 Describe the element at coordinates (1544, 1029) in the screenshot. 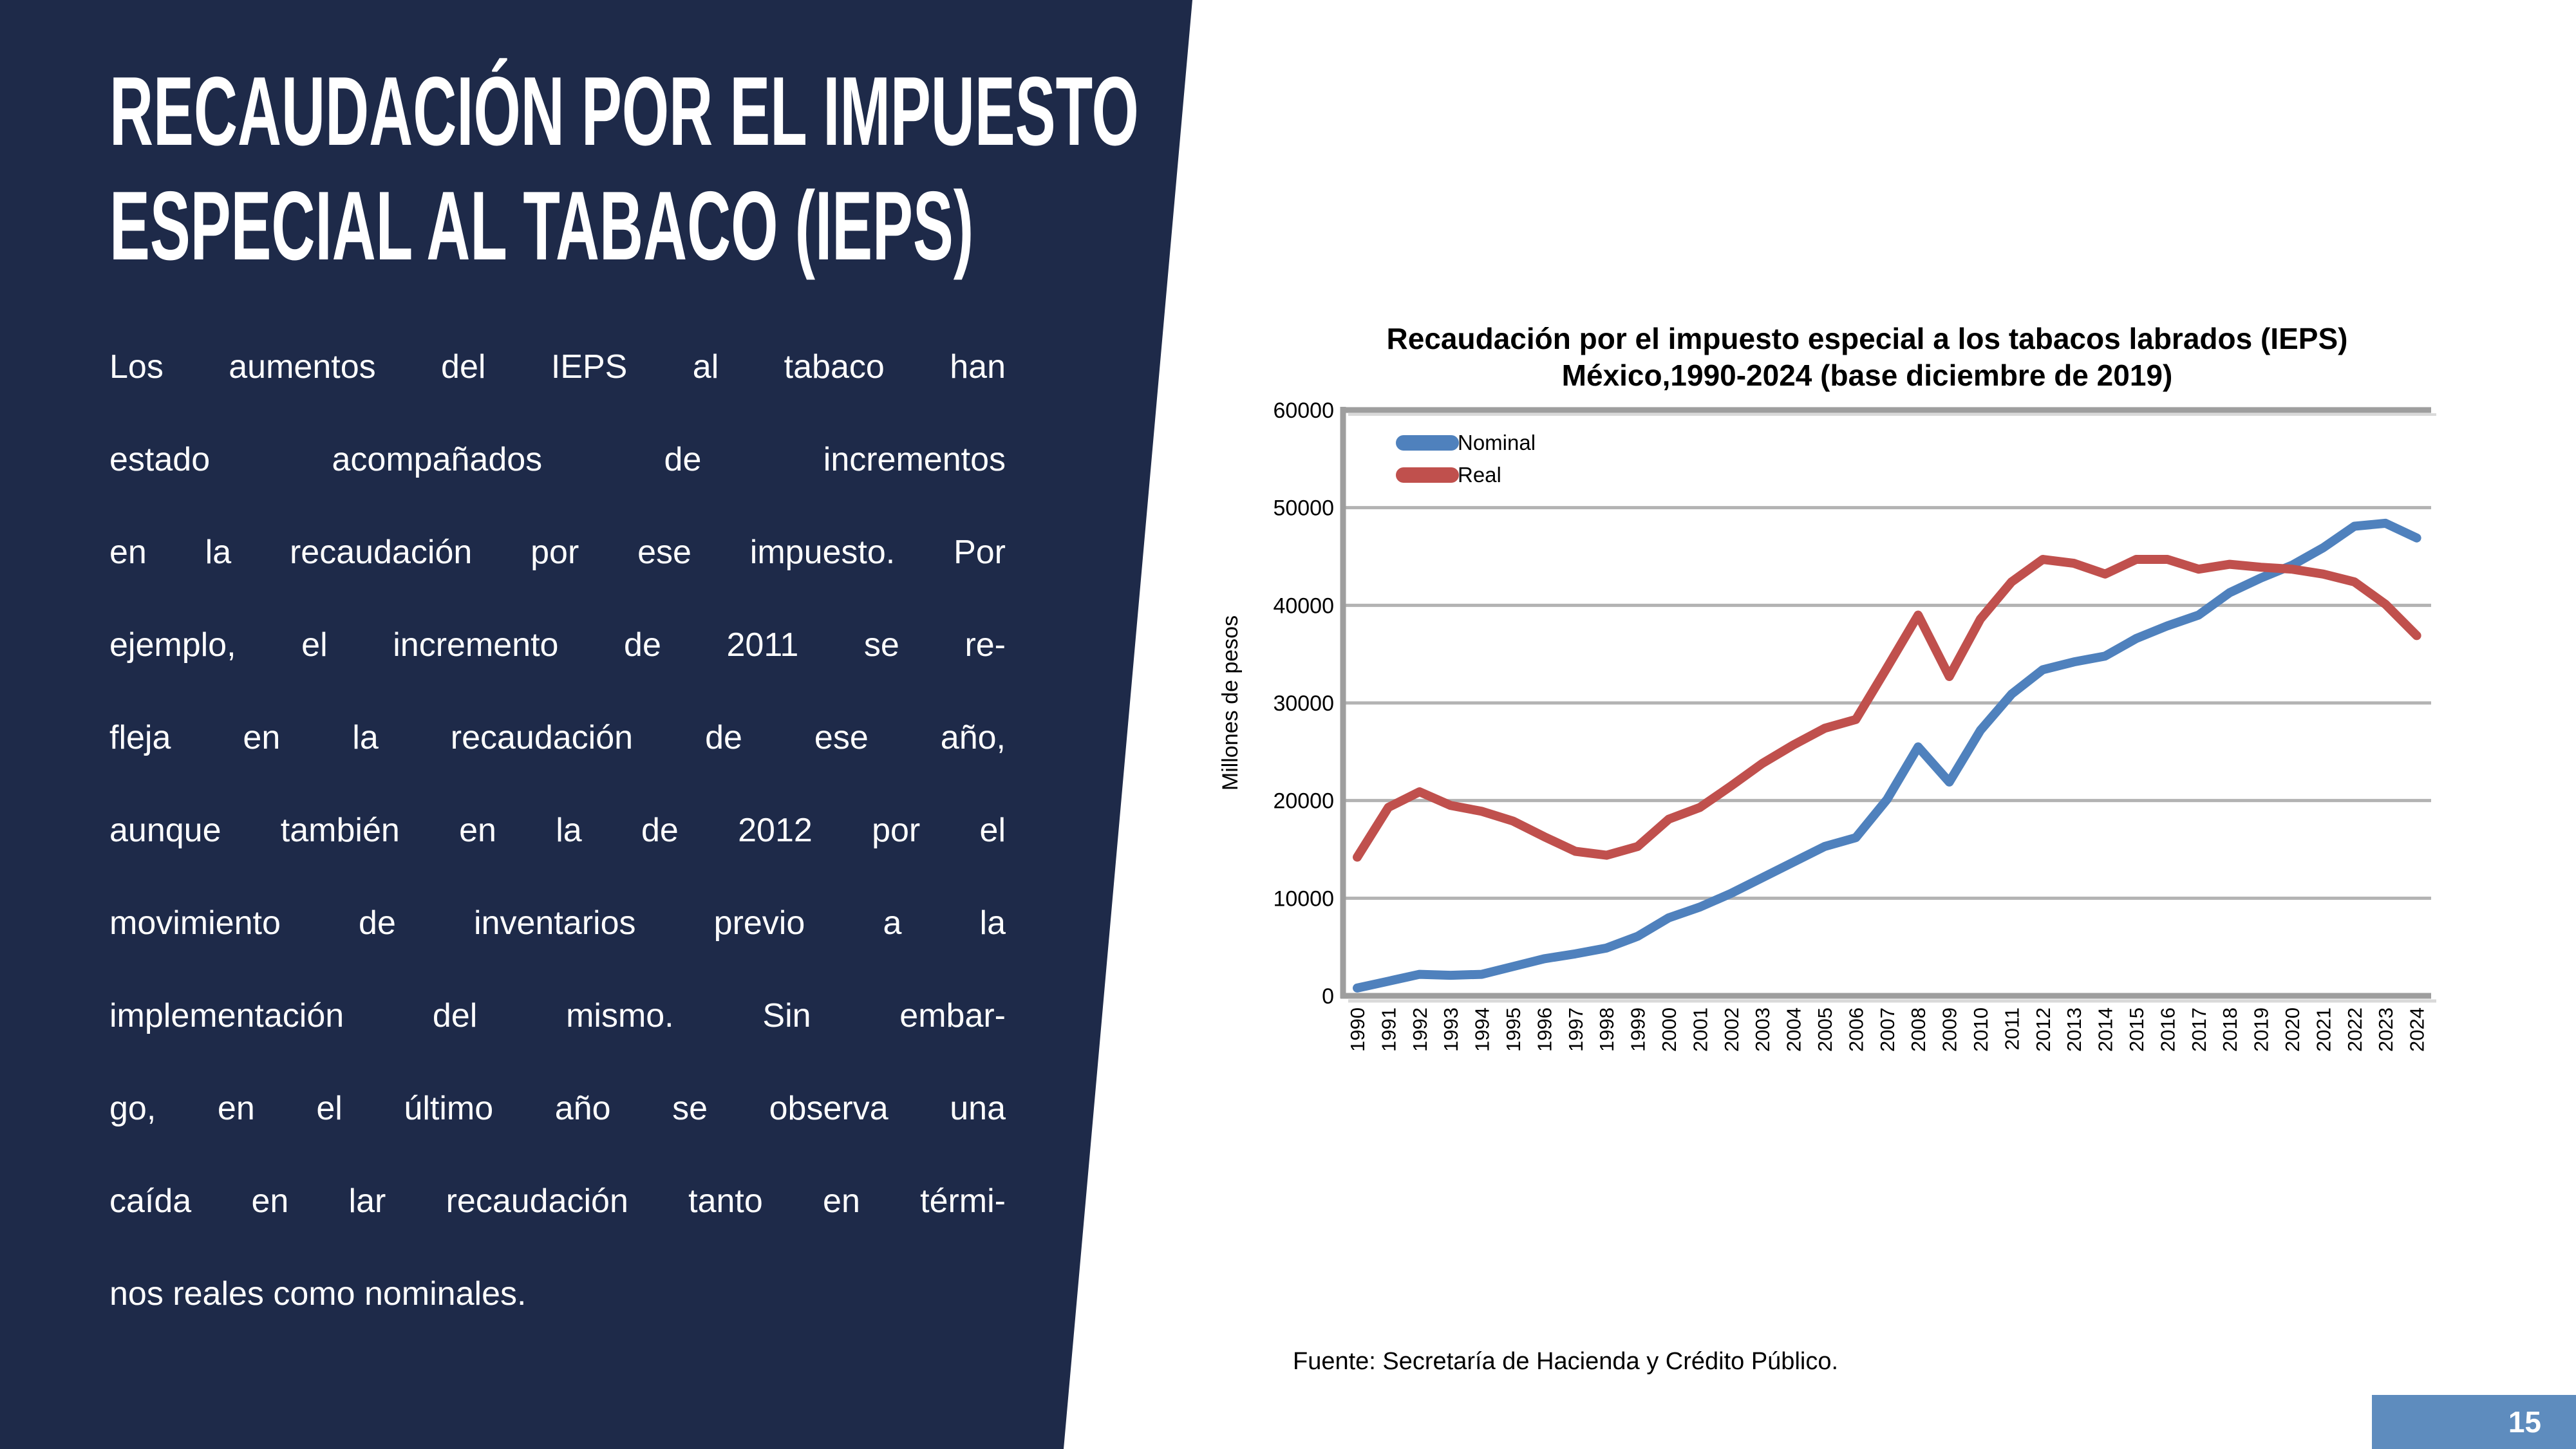

I see `x-tick-label: 1996` at that location.